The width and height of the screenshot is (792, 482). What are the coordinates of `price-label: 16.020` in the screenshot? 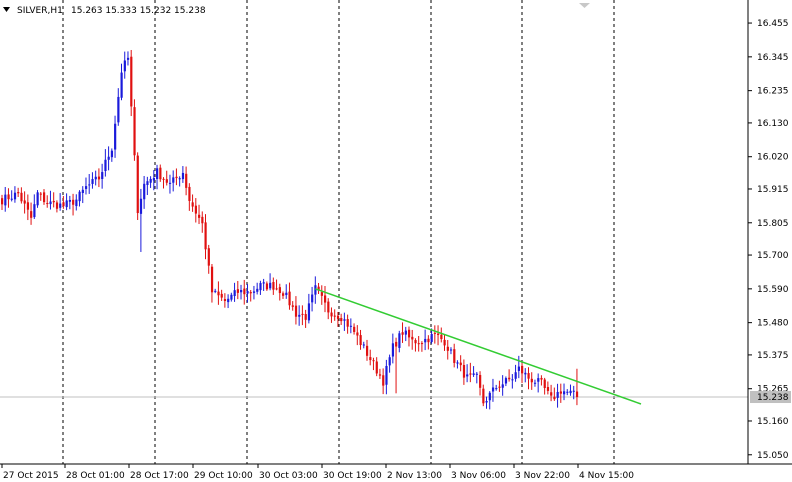 It's located at (773, 158).